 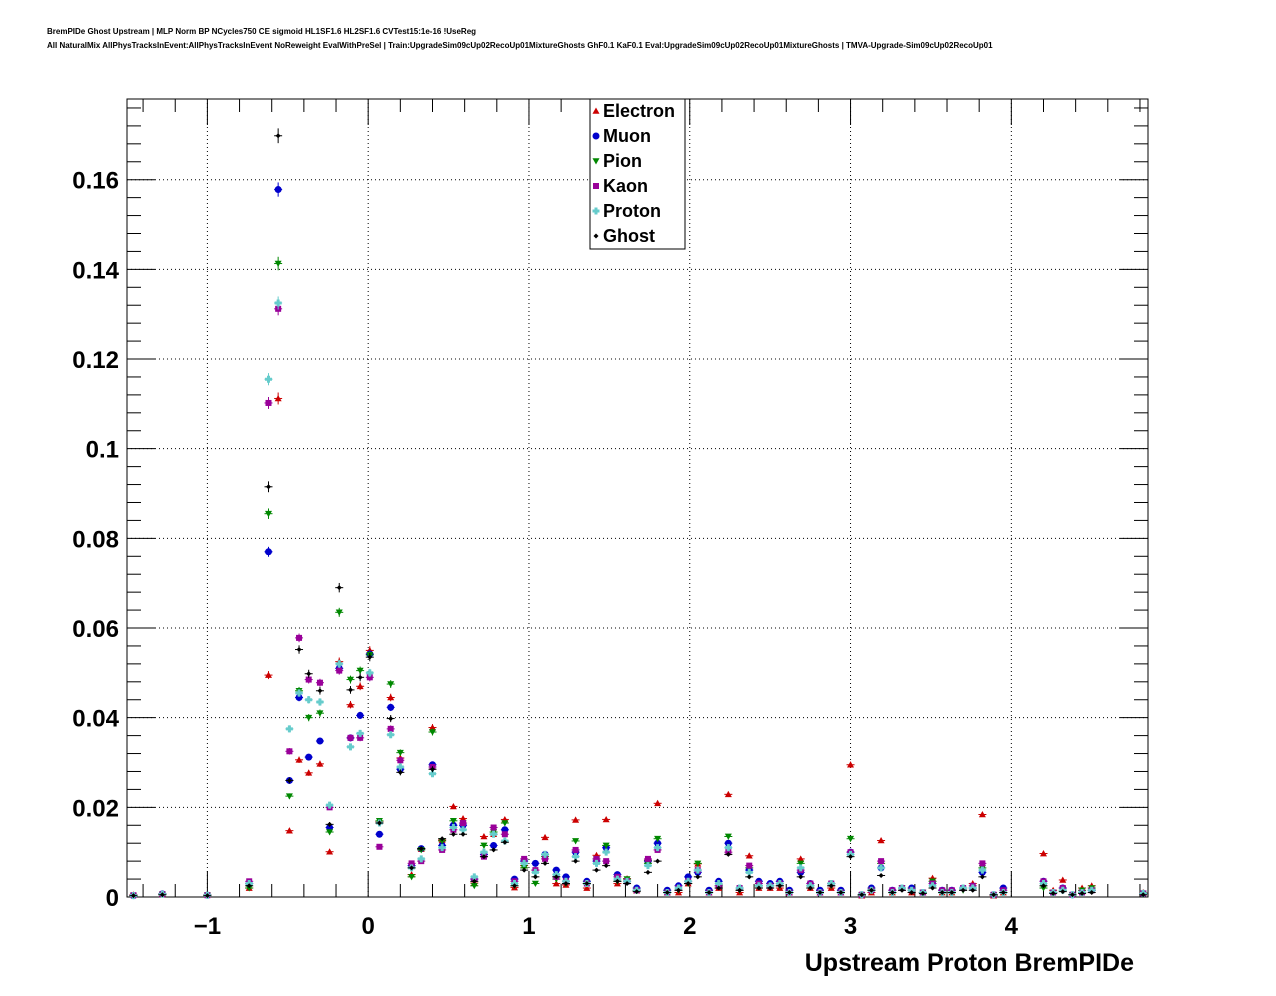 What do you see at coordinates (95, 808) in the screenshot?
I see `y-tick-label: 0.02` at bounding box center [95, 808].